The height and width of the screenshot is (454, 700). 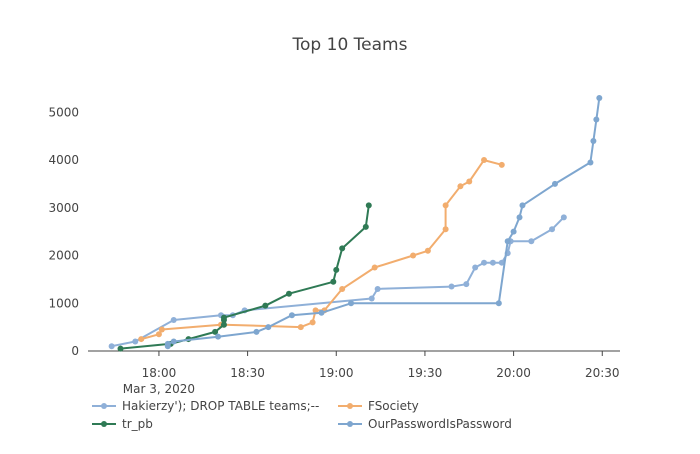 I want to click on legend-item: tr_pb, so click(x=122, y=424).